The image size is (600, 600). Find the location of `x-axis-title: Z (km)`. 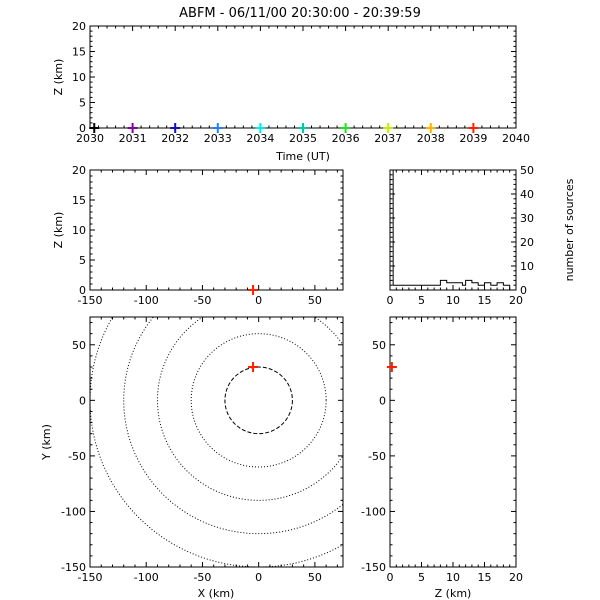

x-axis-title: Z (km) is located at coordinates (453, 593).